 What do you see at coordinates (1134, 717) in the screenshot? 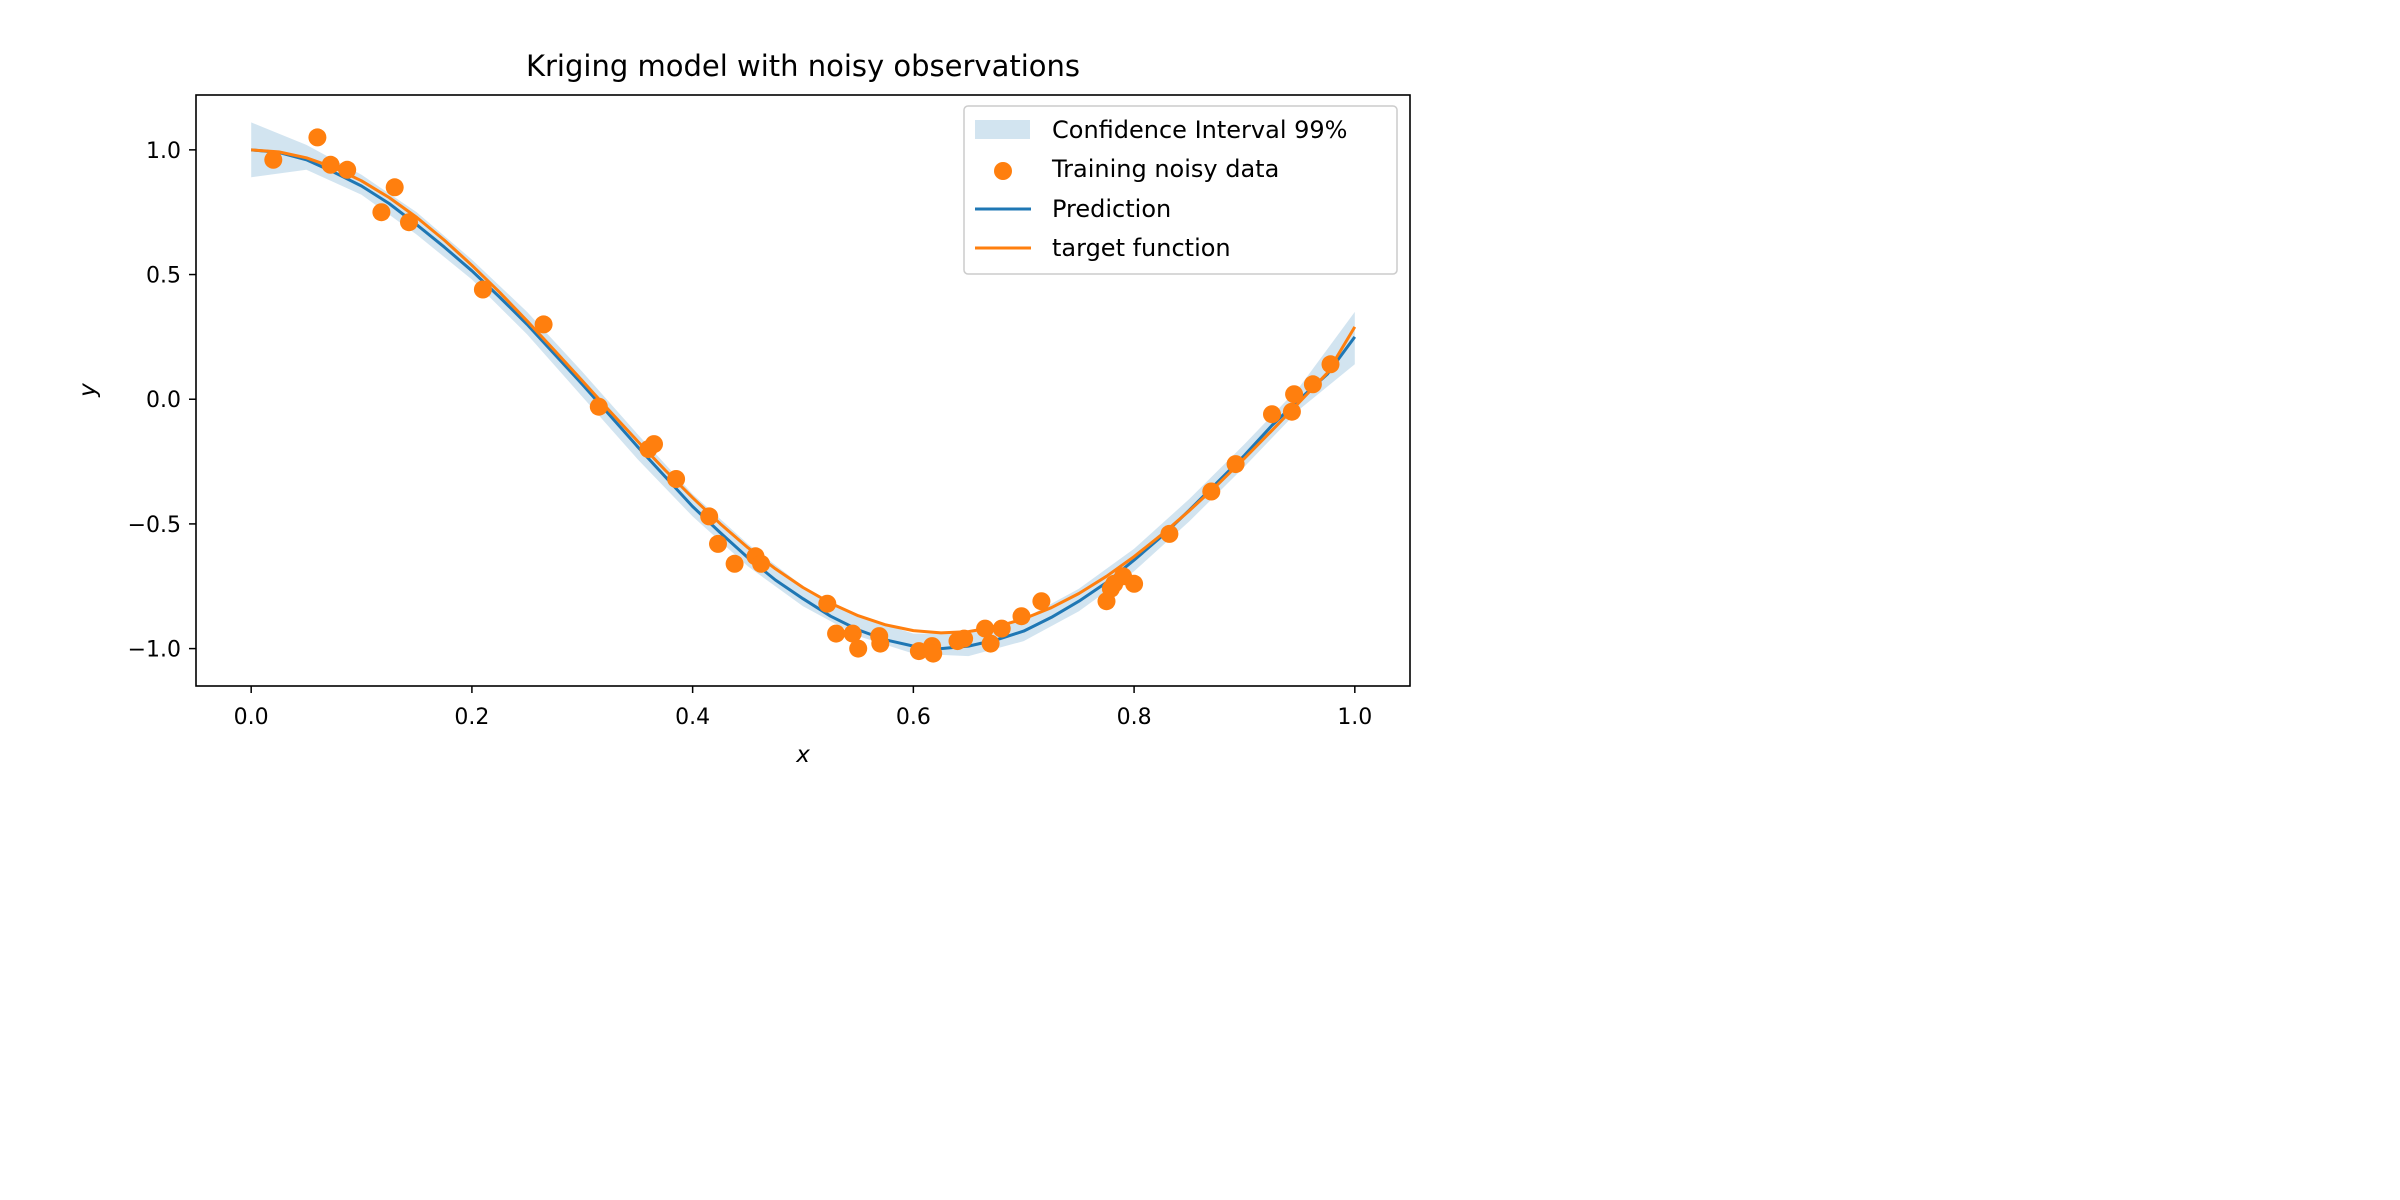
I see `x-tick-label: 0.8` at bounding box center [1134, 717].